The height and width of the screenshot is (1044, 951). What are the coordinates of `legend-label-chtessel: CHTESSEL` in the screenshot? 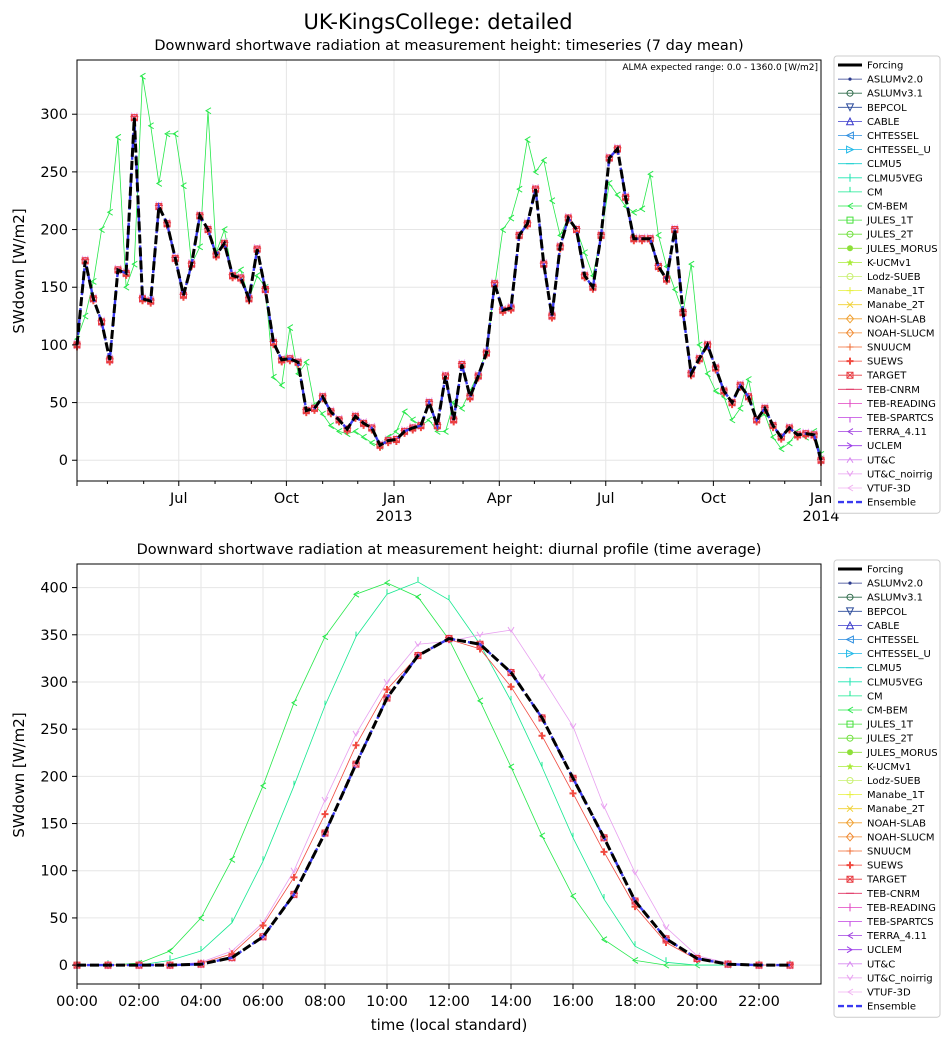 It's located at (893, 640).